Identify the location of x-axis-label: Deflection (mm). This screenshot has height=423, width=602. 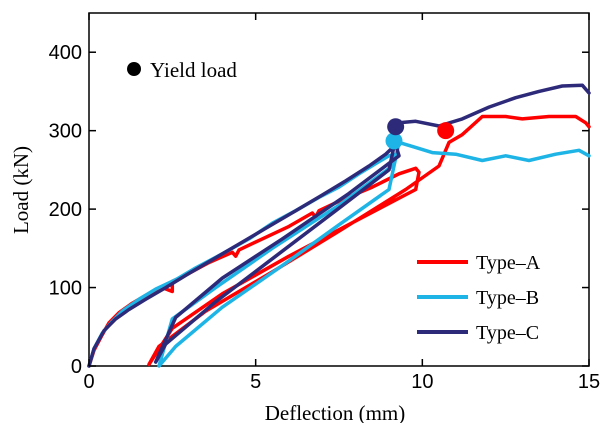
(335, 412).